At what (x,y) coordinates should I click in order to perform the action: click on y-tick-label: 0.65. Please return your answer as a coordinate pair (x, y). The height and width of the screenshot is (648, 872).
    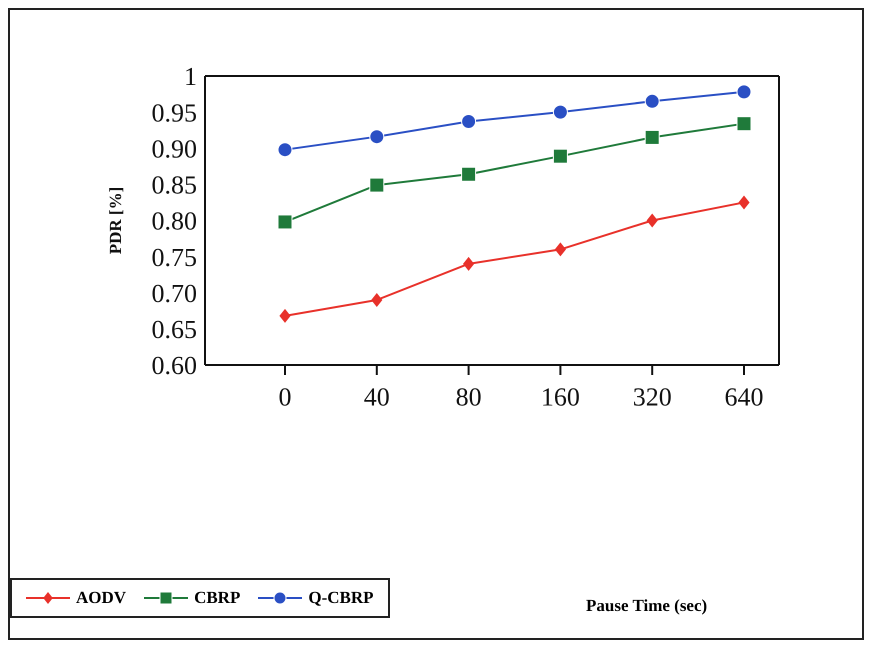
    Looking at the image, I should click on (174, 329).